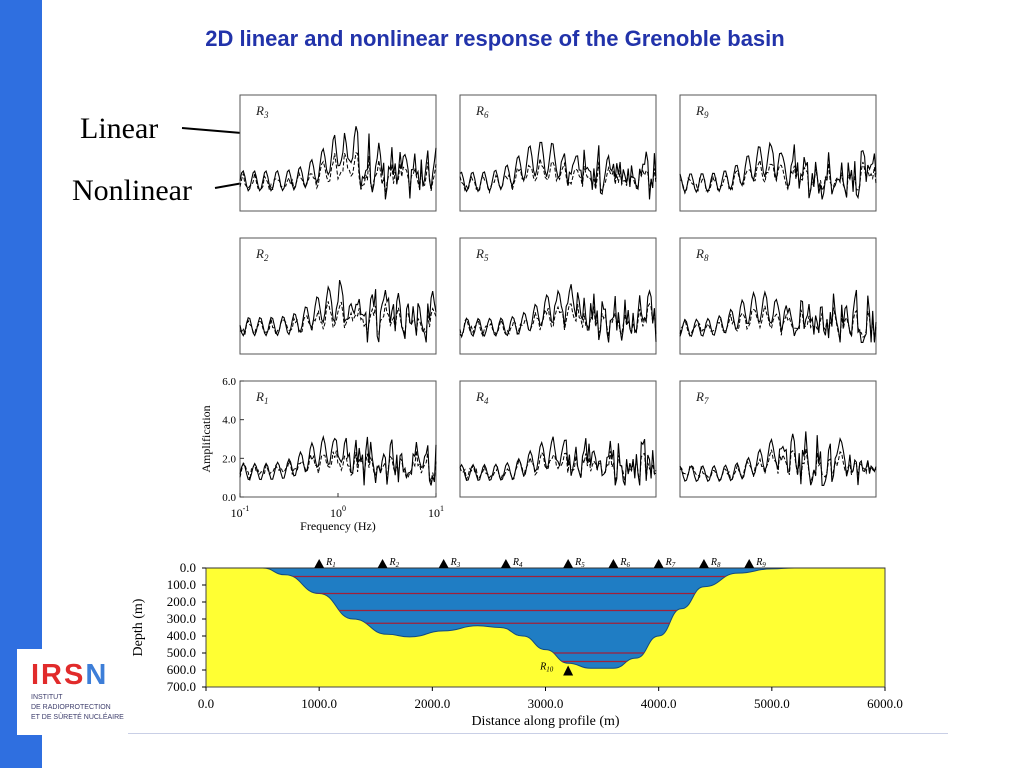 The width and height of the screenshot is (1024, 768). What do you see at coordinates (568, 670) in the screenshot?
I see `buried-station-marker` at bounding box center [568, 670].